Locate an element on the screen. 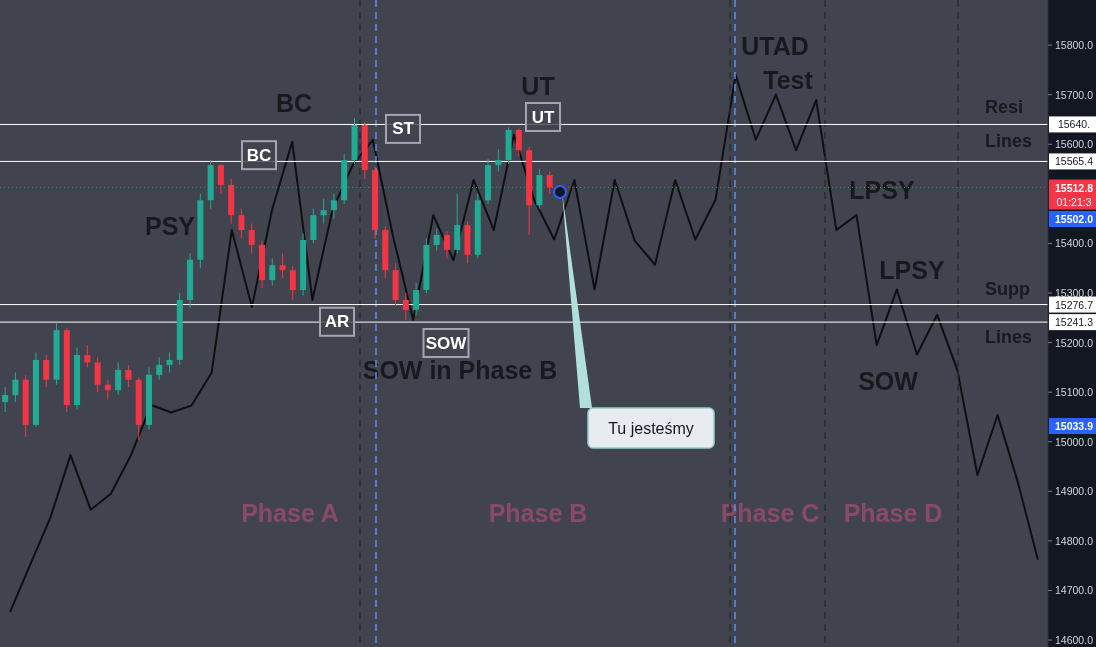  text: 15033.9 is located at coordinates (1074, 426).